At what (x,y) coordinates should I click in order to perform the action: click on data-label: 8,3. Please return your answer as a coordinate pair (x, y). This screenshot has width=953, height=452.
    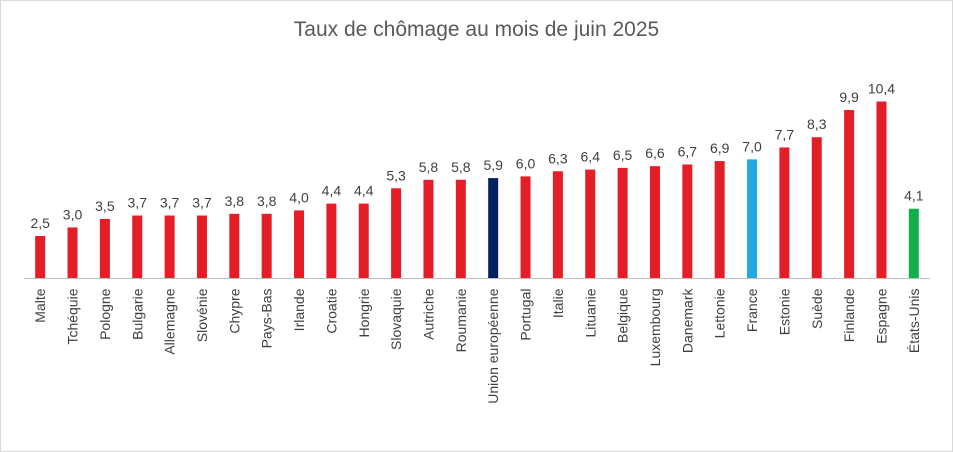
    Looking at the image, I should click on (817, 124).